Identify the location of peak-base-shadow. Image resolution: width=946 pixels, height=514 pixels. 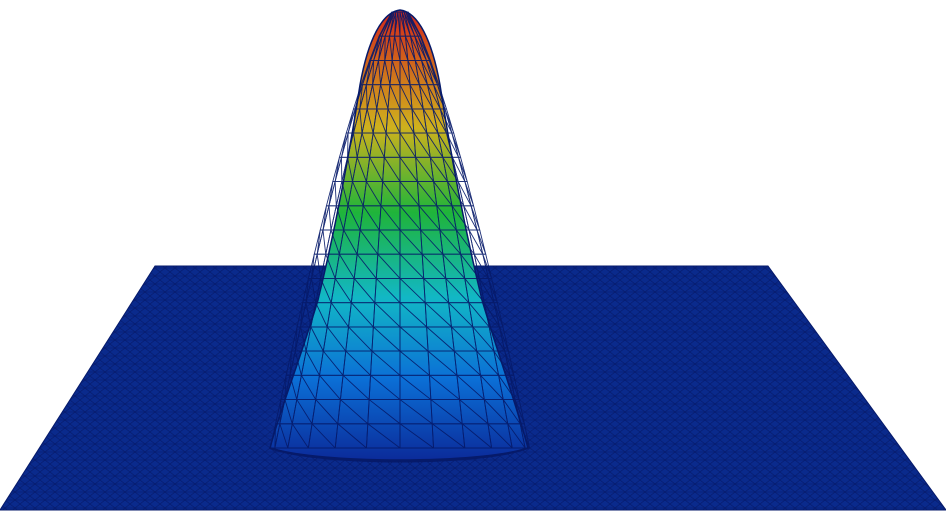
(399, 455).